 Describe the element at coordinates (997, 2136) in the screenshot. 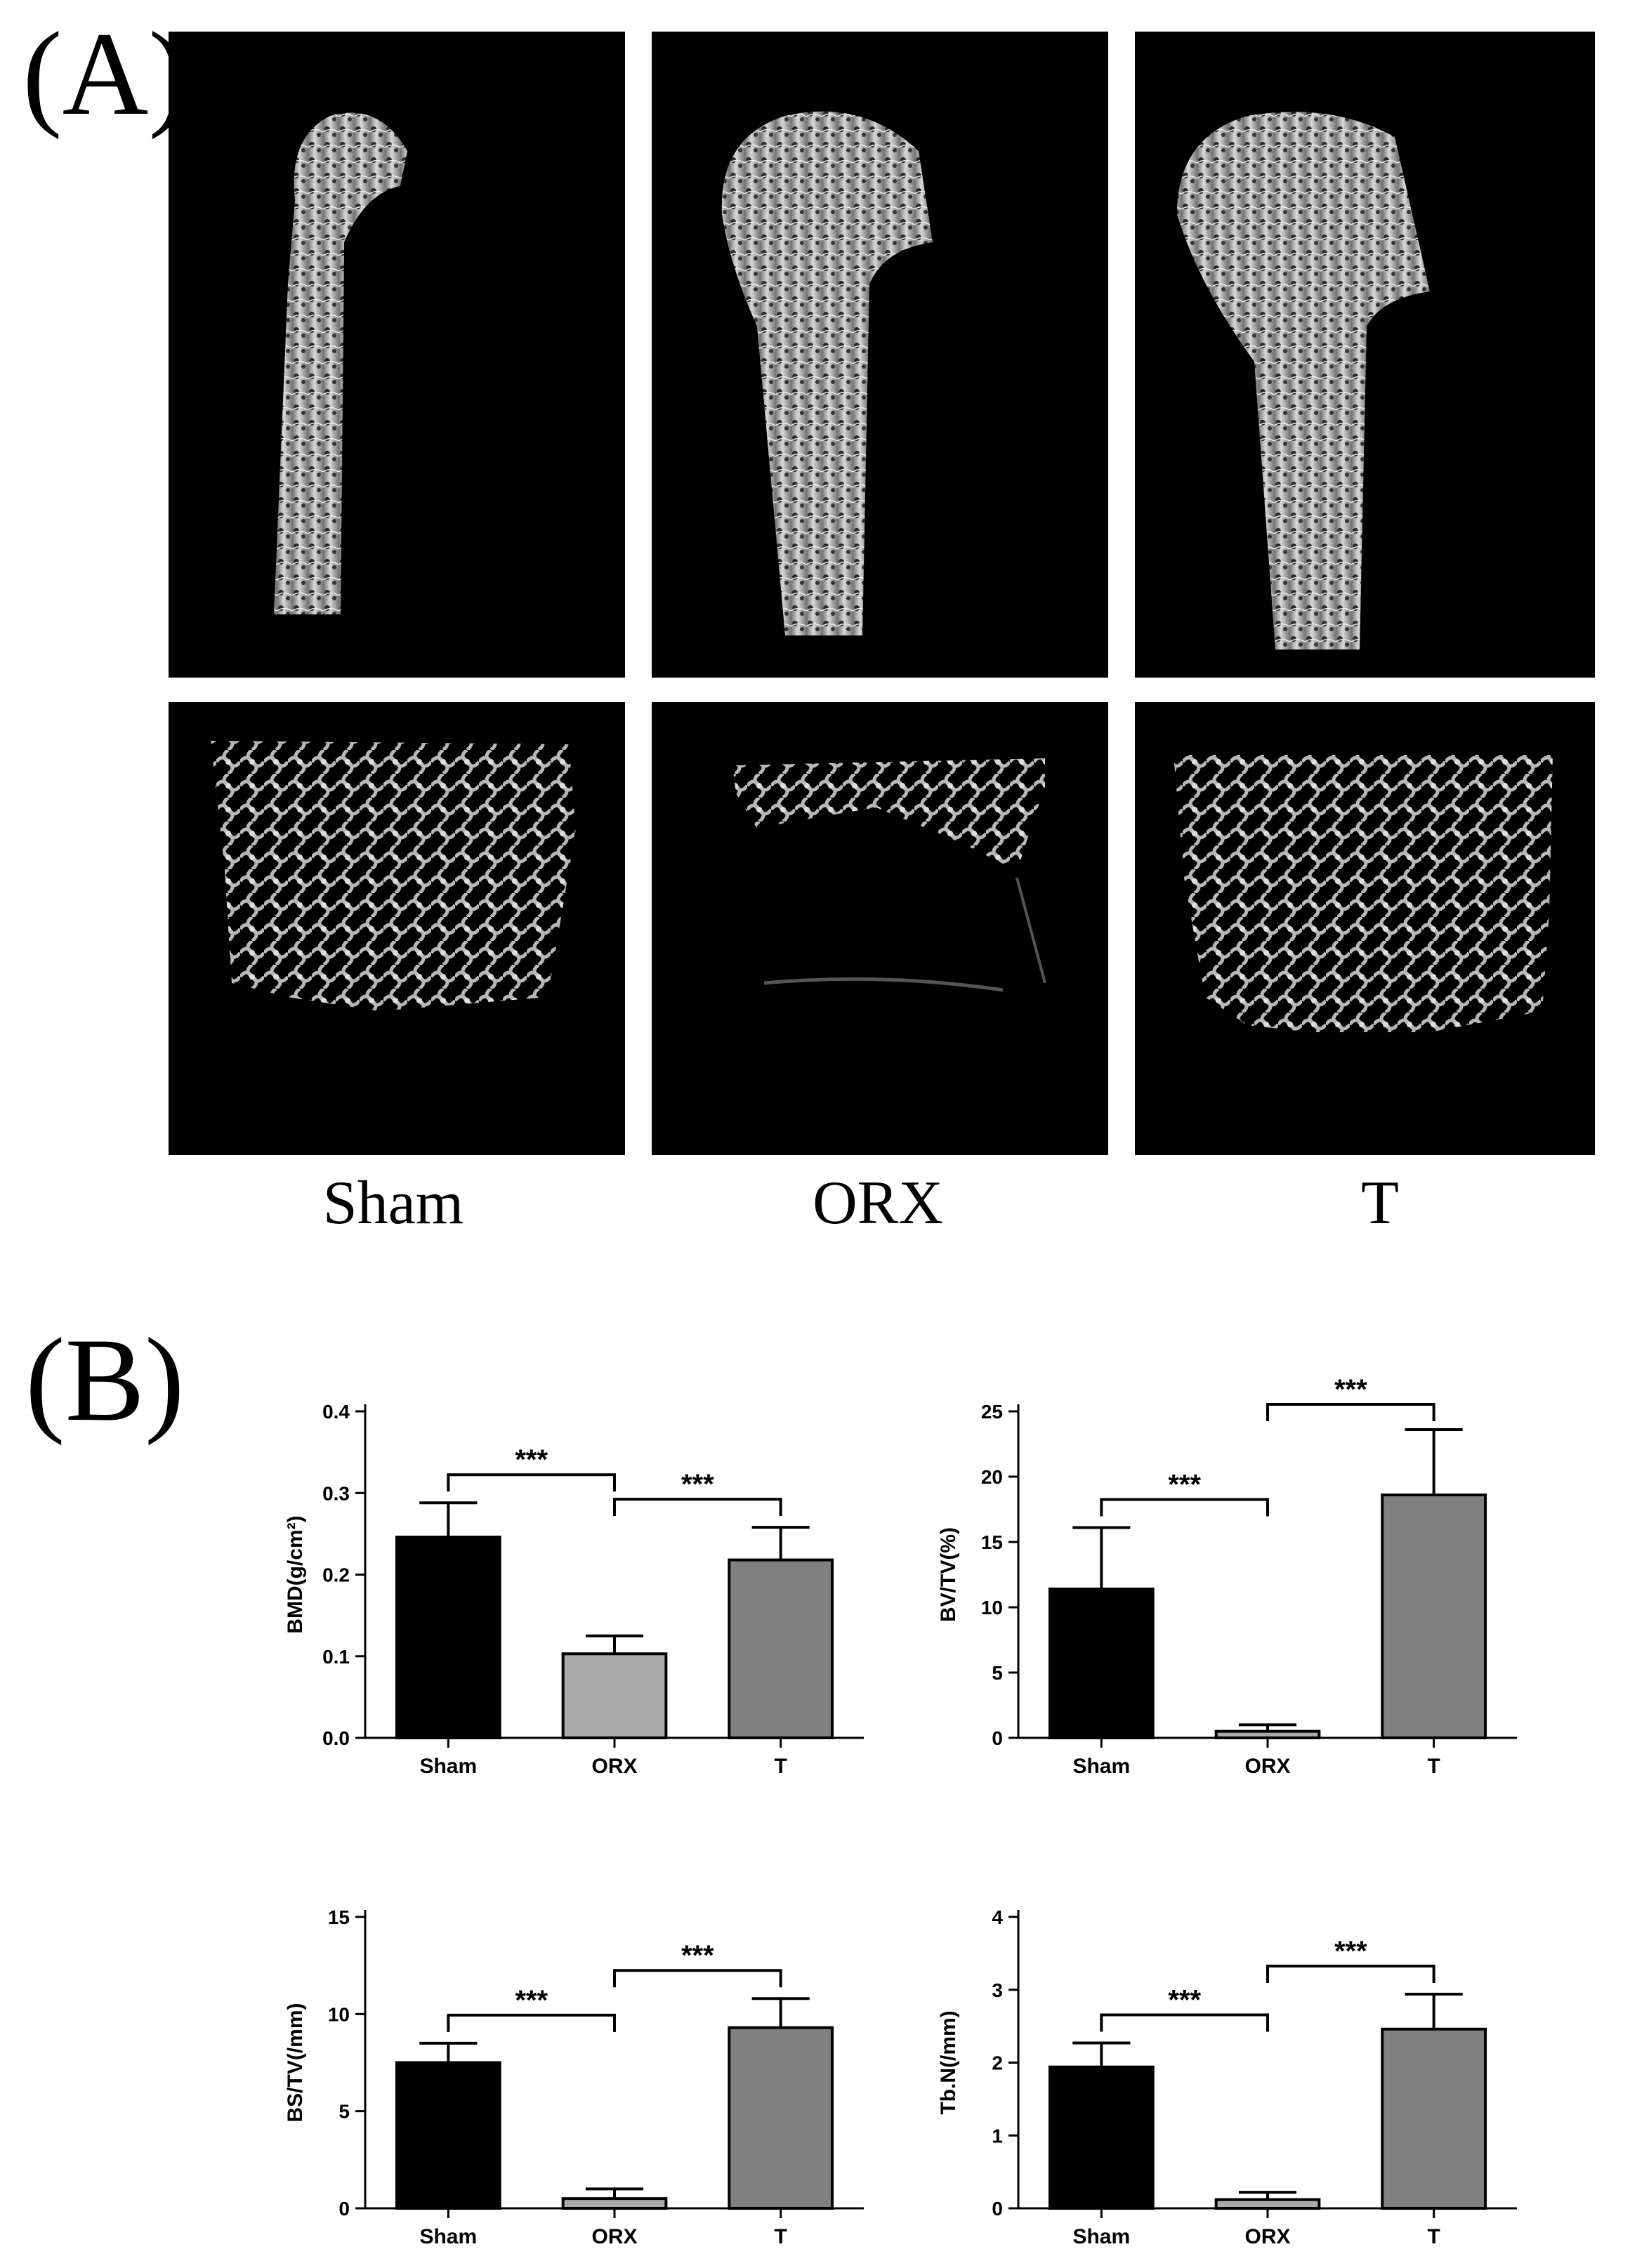

I see `y-tick-label: 1` at that location.